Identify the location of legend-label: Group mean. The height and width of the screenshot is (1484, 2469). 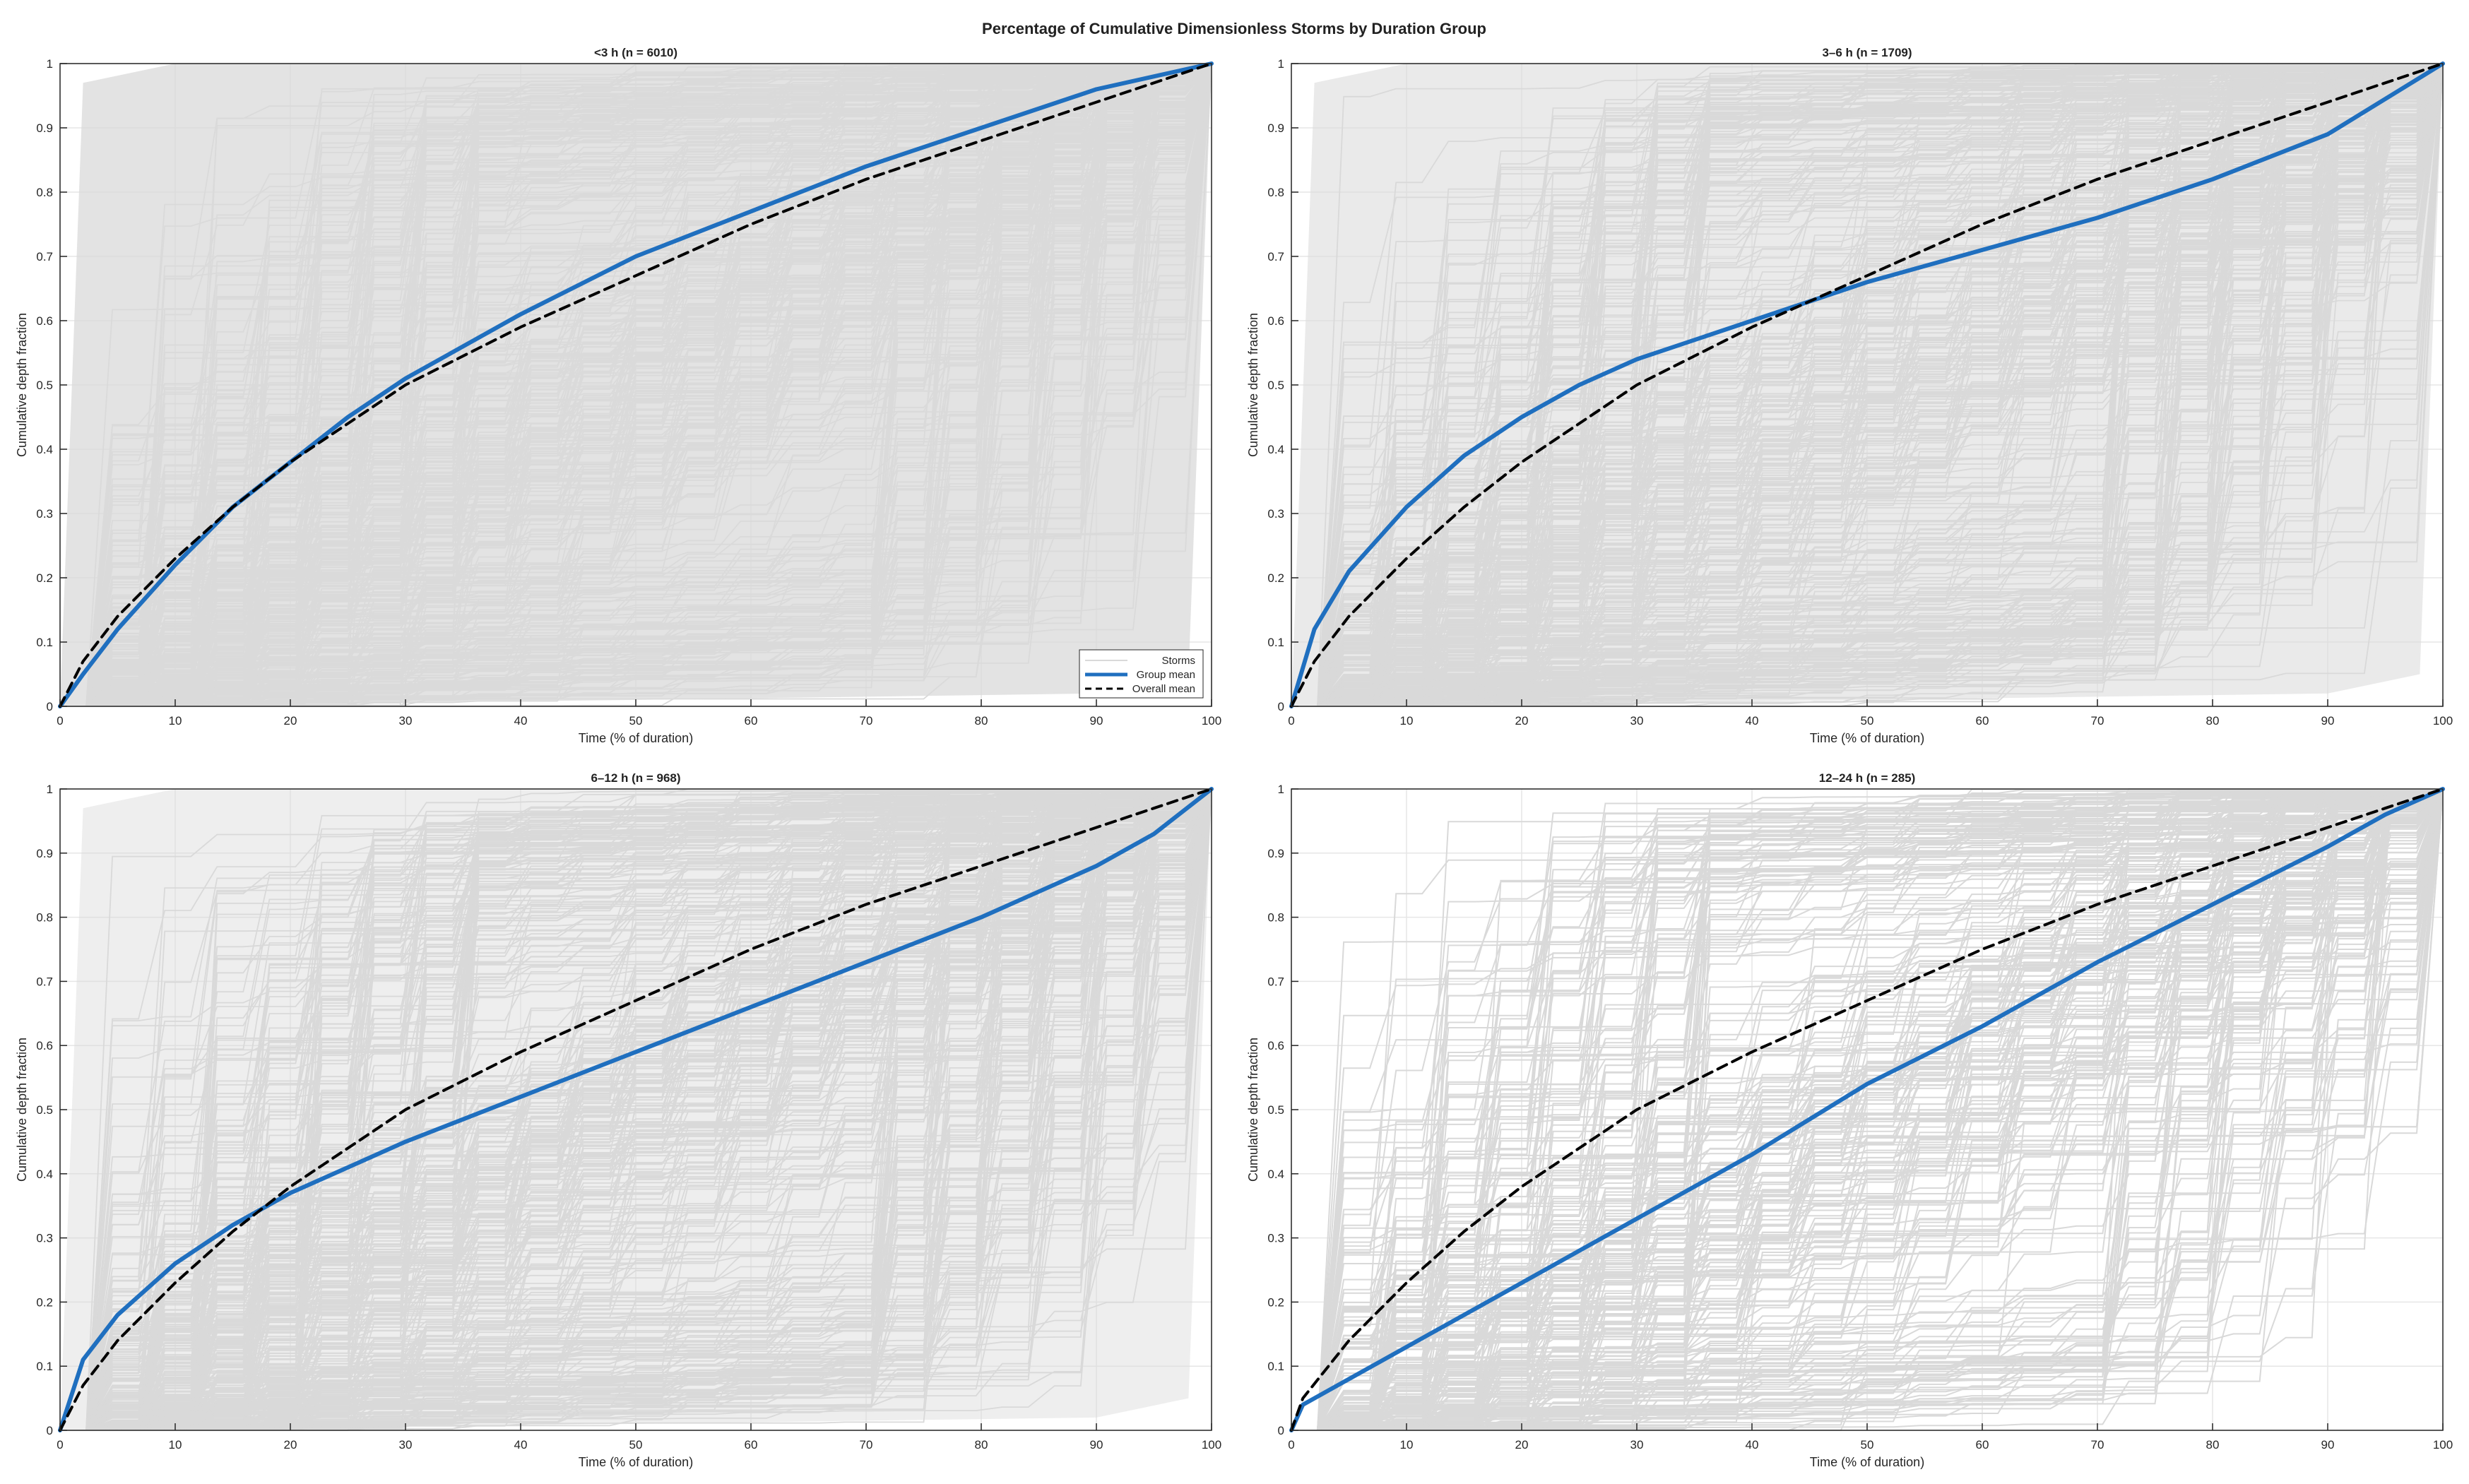
(1166, 675).